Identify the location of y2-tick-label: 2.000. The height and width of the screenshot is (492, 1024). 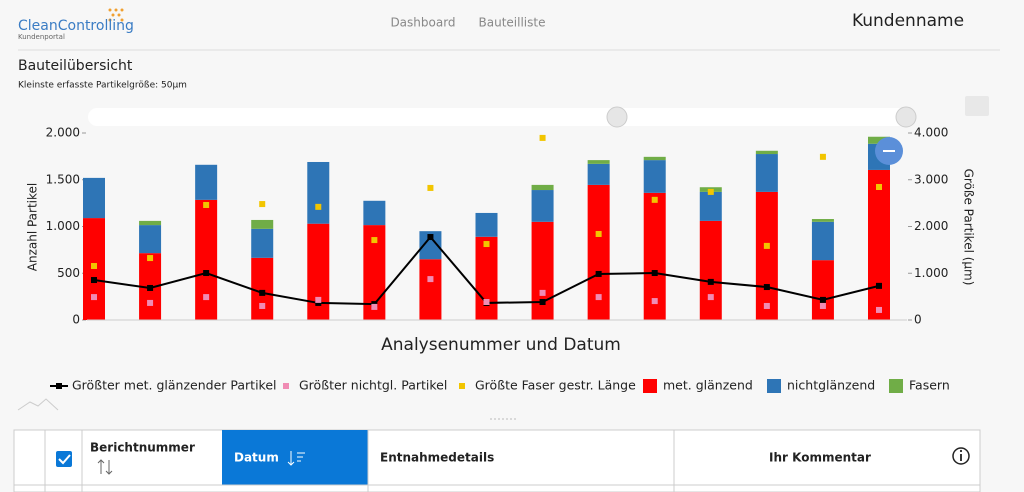
(931, 226).